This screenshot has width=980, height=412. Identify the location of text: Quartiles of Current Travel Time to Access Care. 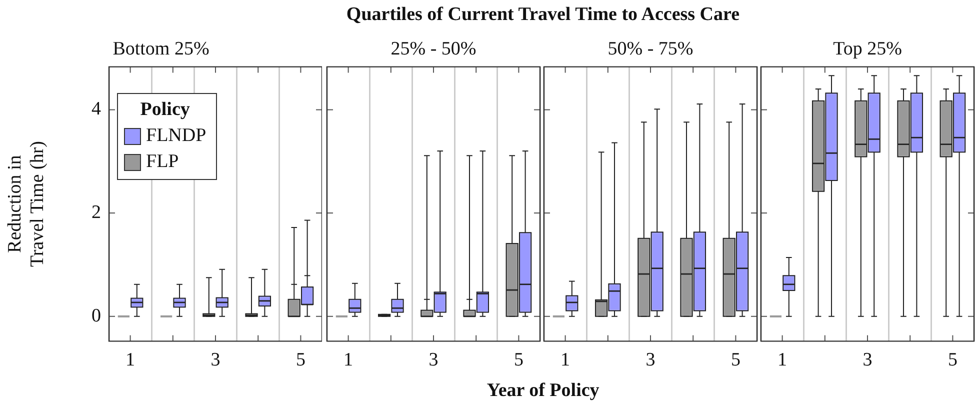
(543, 15).